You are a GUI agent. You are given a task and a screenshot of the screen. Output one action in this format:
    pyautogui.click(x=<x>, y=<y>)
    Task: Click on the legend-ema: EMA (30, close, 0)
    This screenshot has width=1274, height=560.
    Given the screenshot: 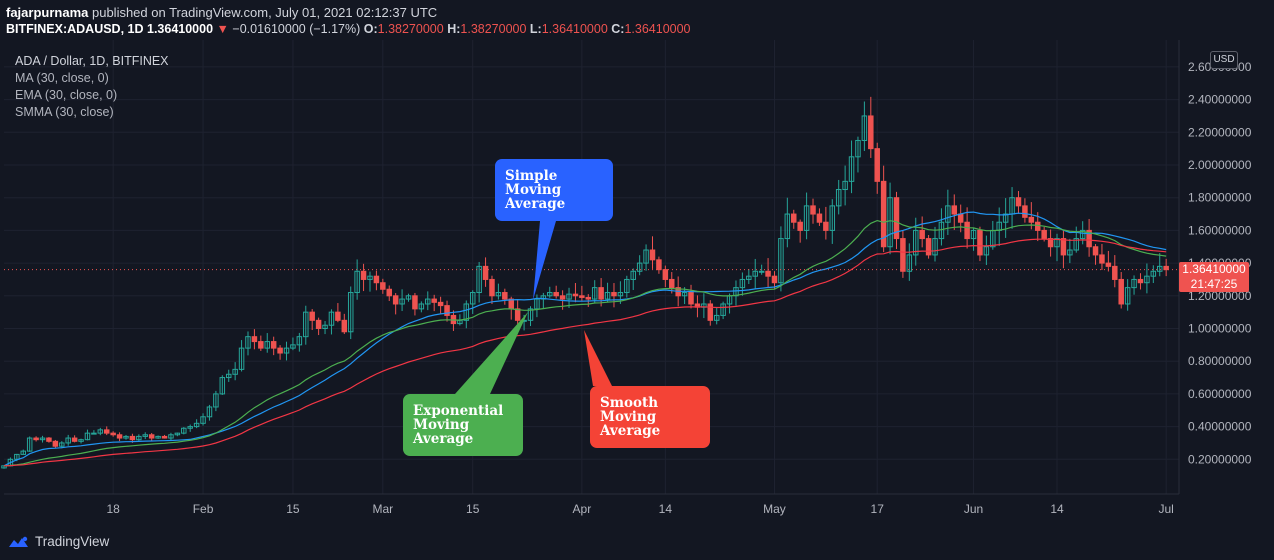 What is the action you would take?
    pyautogui.click(x=66, y=95)
    